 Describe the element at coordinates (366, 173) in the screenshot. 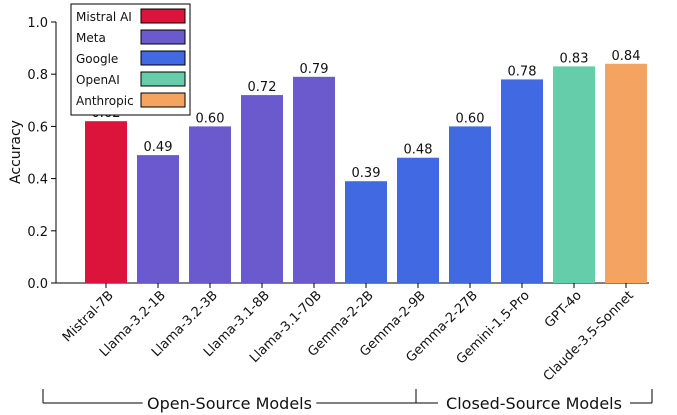

I see `bar-value-label: 0.39` at that location.